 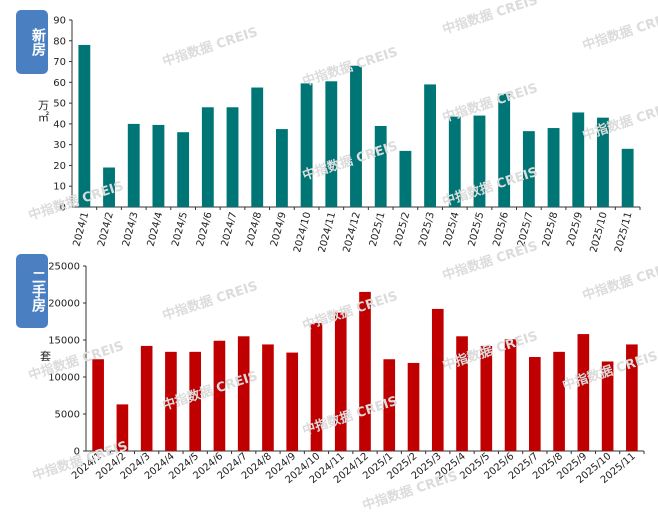 What do you see at coordinates (598, 231) in the screenshot?
I see `new-homes-x-tick-label: 2025/10` at bounding box center [598, 231].